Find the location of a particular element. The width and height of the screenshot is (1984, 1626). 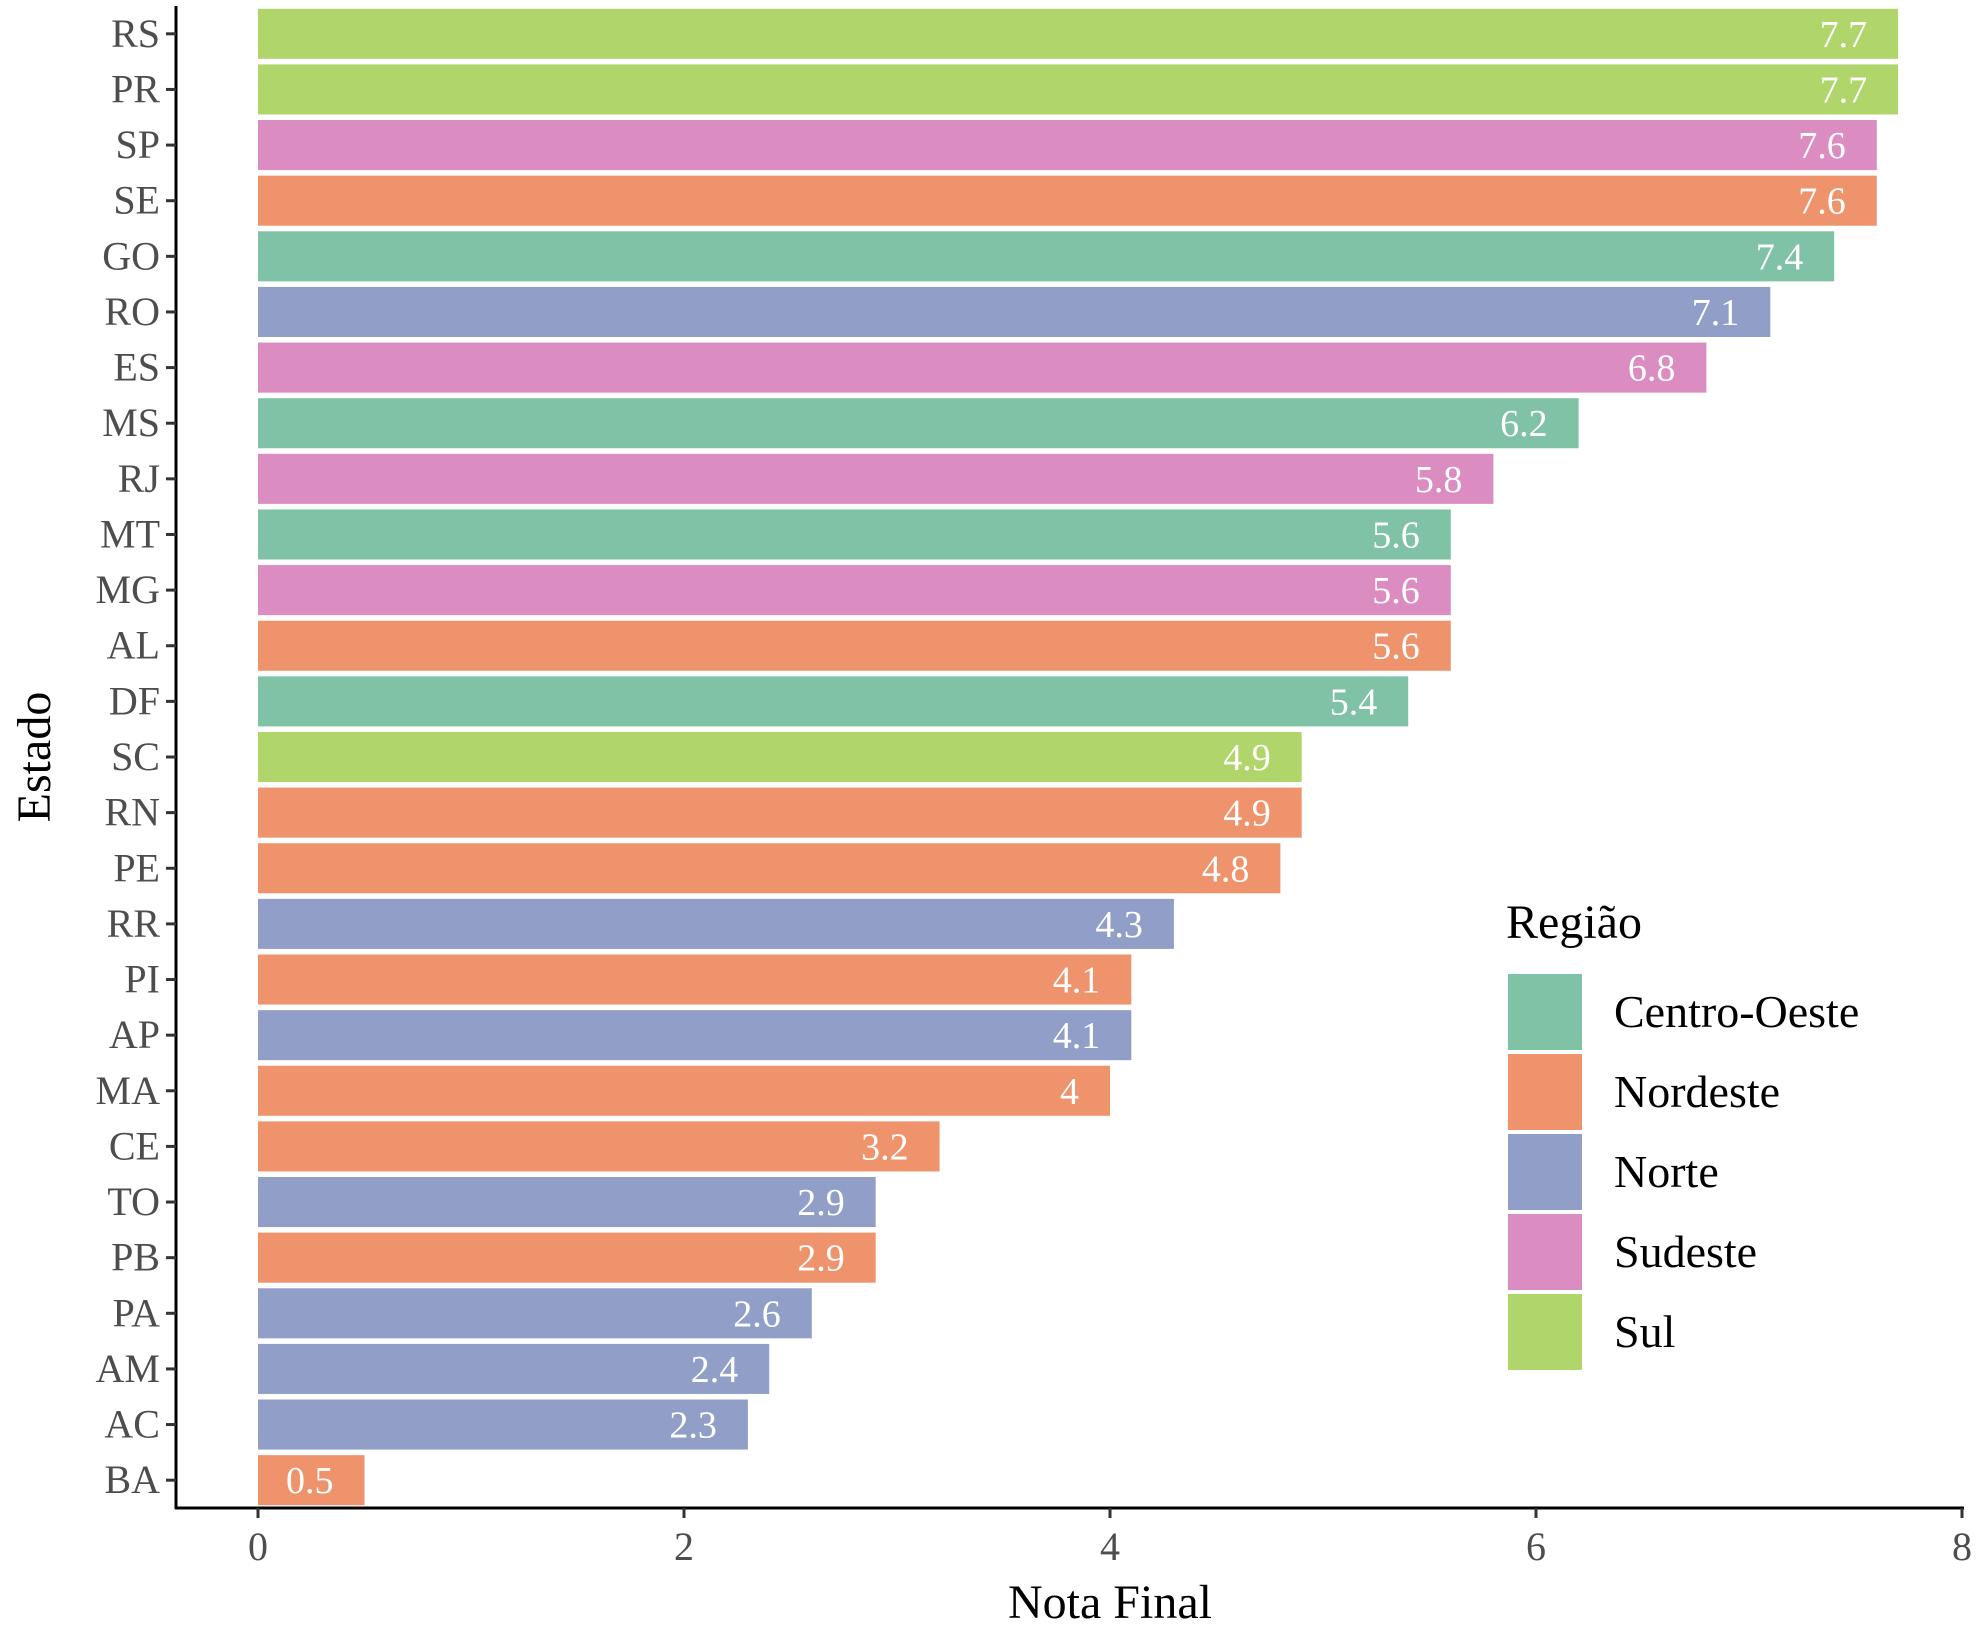

y-tick-label-es: ES is located at coordinates (136, 367).